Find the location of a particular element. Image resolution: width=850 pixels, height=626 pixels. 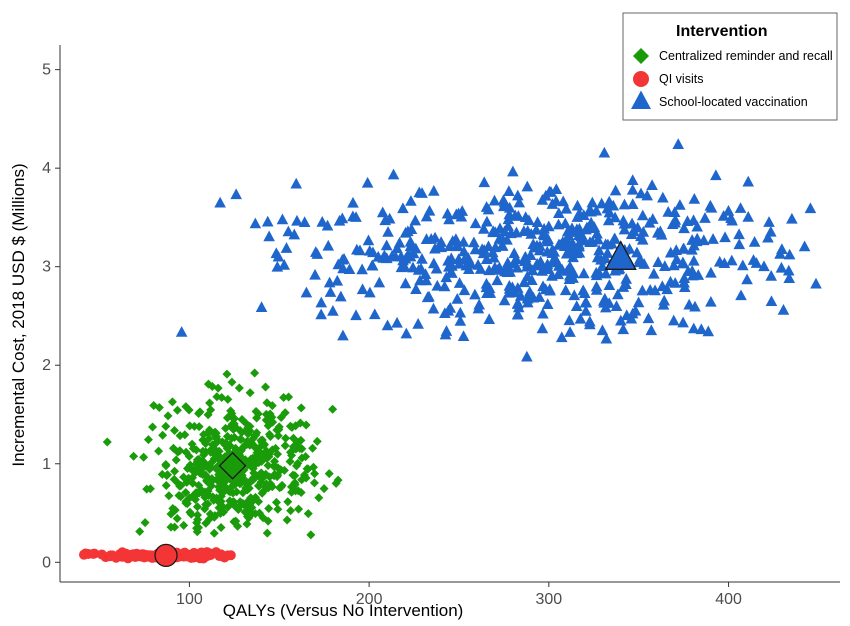

x-tick-label: 300 is located at coordinates (548, 599).